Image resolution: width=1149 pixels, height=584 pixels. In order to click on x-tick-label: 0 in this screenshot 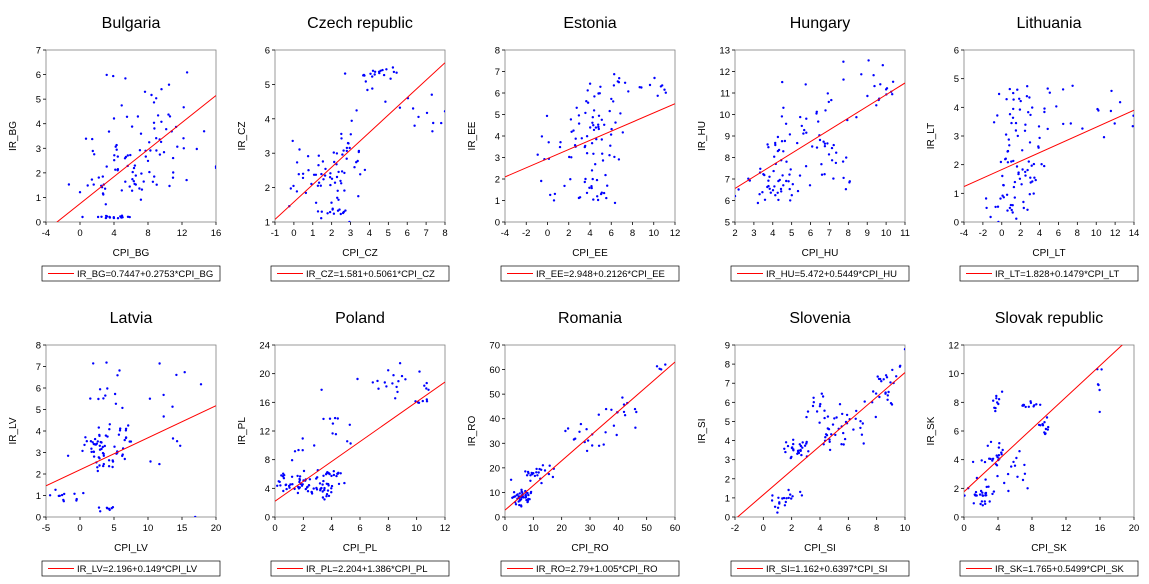, I will do `click(293, 233)`.